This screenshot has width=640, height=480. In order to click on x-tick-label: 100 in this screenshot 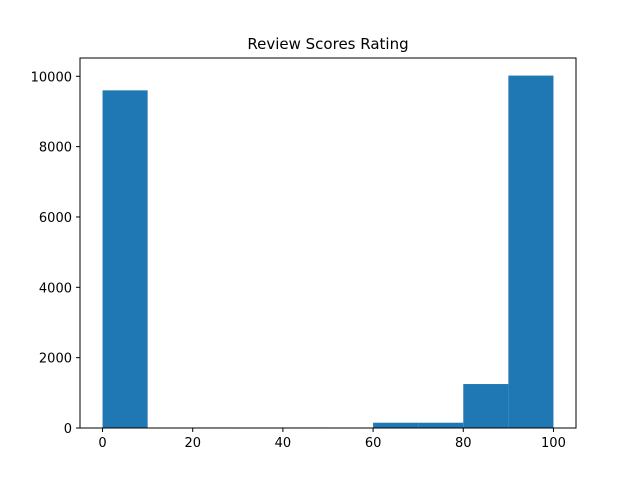, I will do `click(553, 443)`.